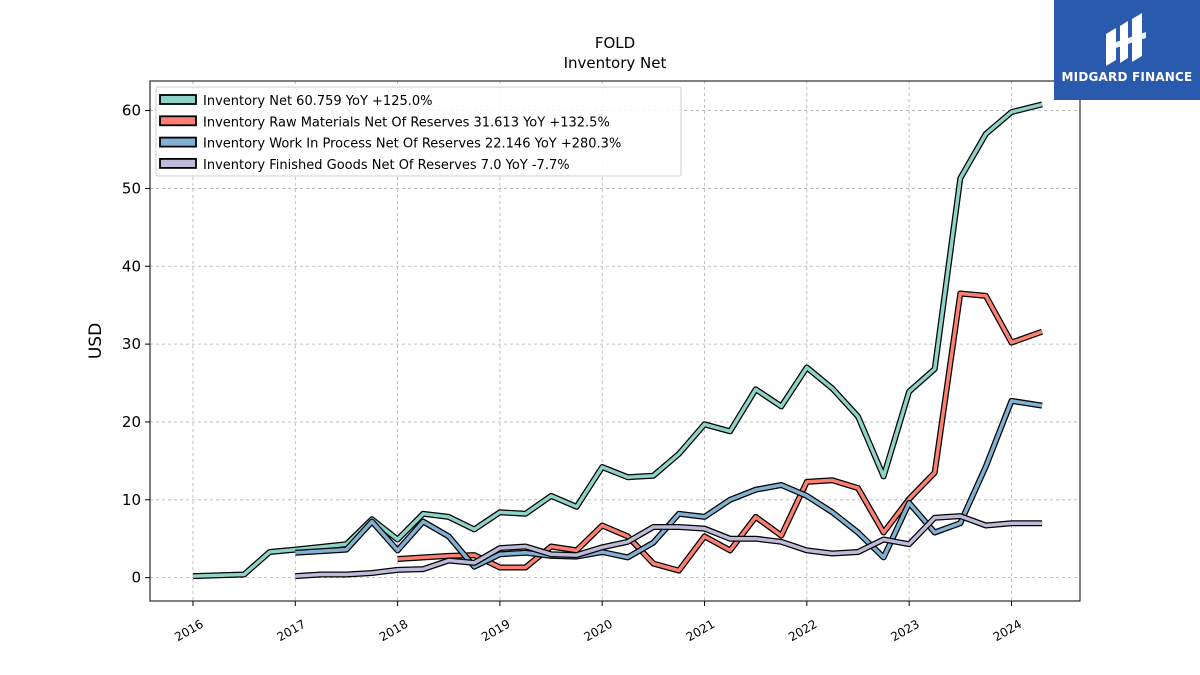 The image size is (1200, 675). Describe the element at coordinates (136, 578) in the screenshot. I see `y-tick-label: 0` at that location.